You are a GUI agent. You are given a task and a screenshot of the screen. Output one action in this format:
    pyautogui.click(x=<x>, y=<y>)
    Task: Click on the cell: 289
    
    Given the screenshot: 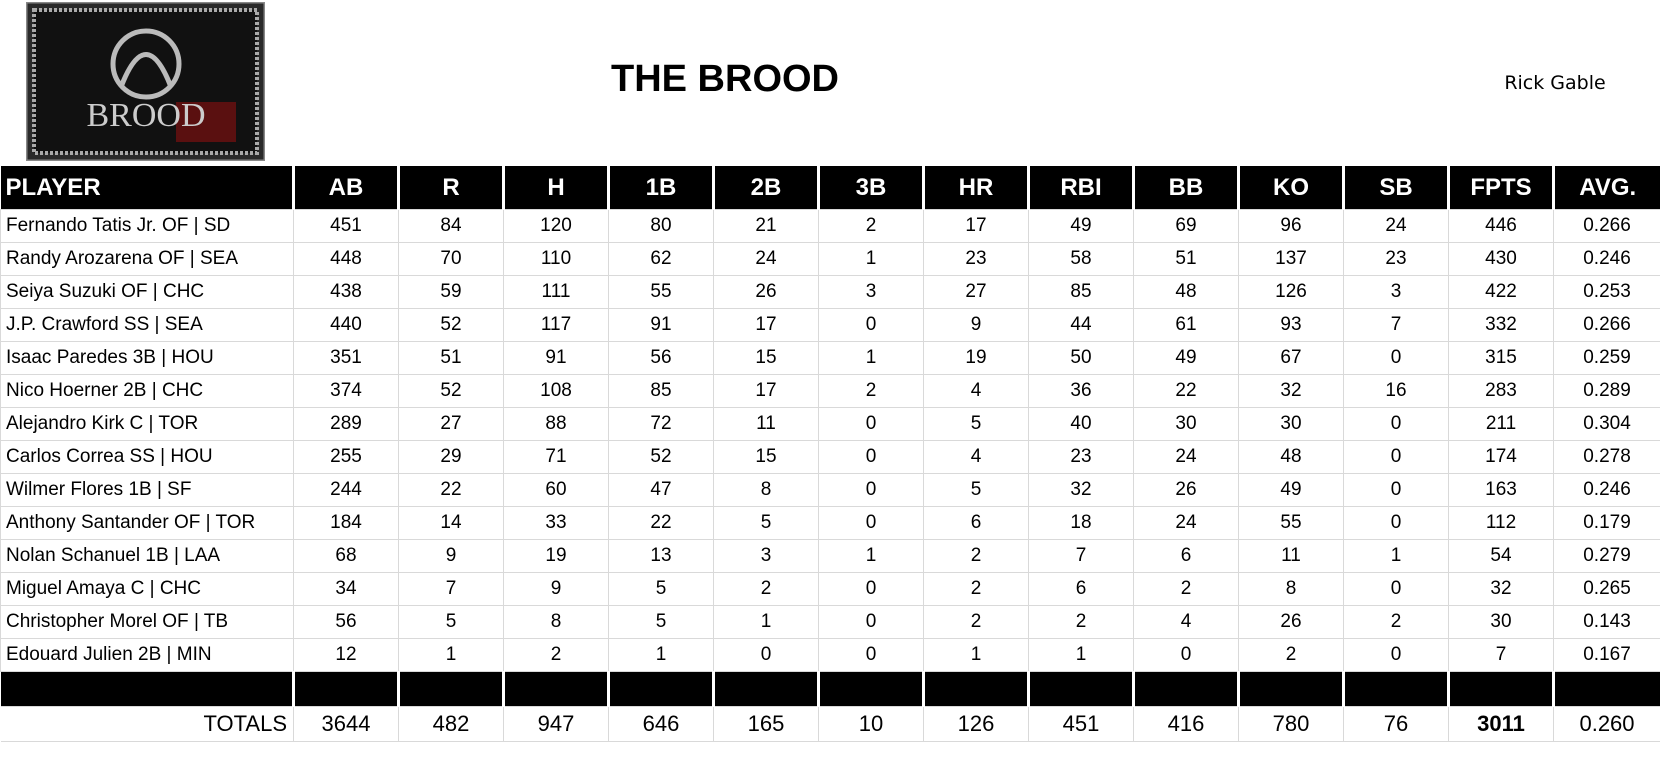 What is the action you would take?
    pyautogui.click(x=346, y=424)
    